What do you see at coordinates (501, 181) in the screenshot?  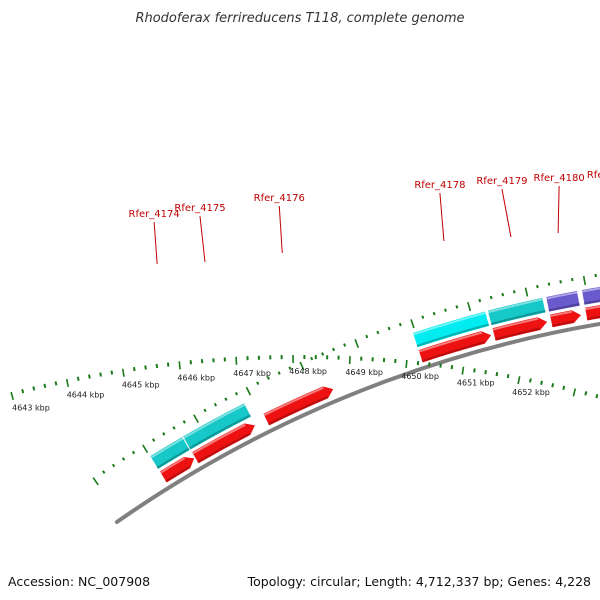 I see `gene-label: Rfer_4179` at bounding box center [501, 181].